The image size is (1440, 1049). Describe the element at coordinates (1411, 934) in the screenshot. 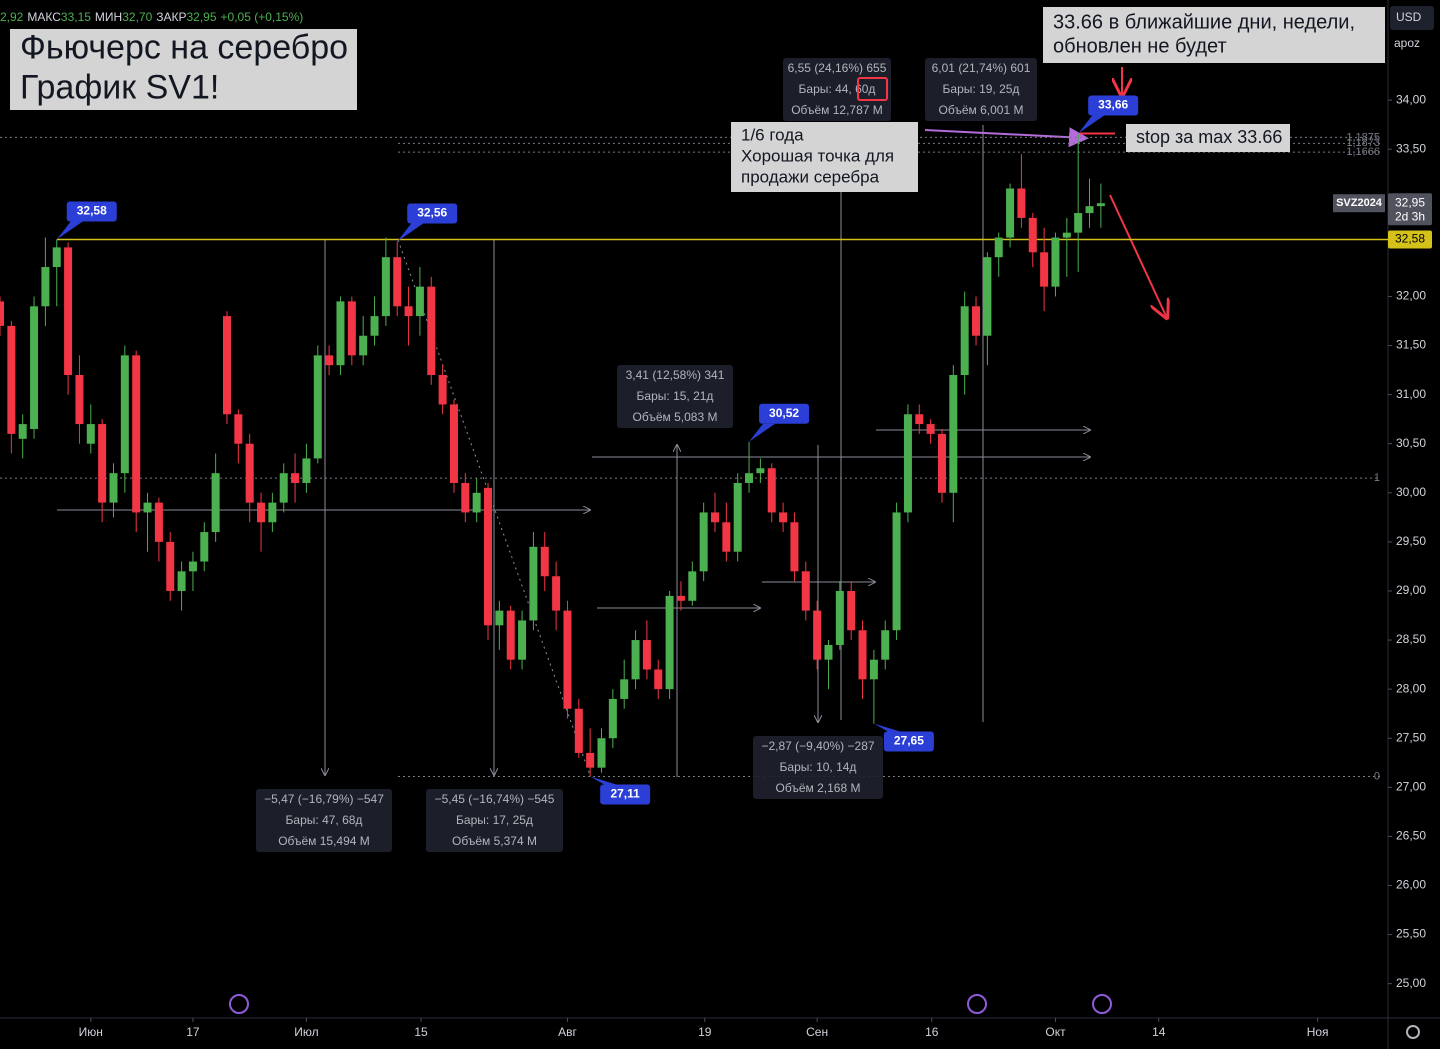

I see `y-tick-label: 25,50` at that location.